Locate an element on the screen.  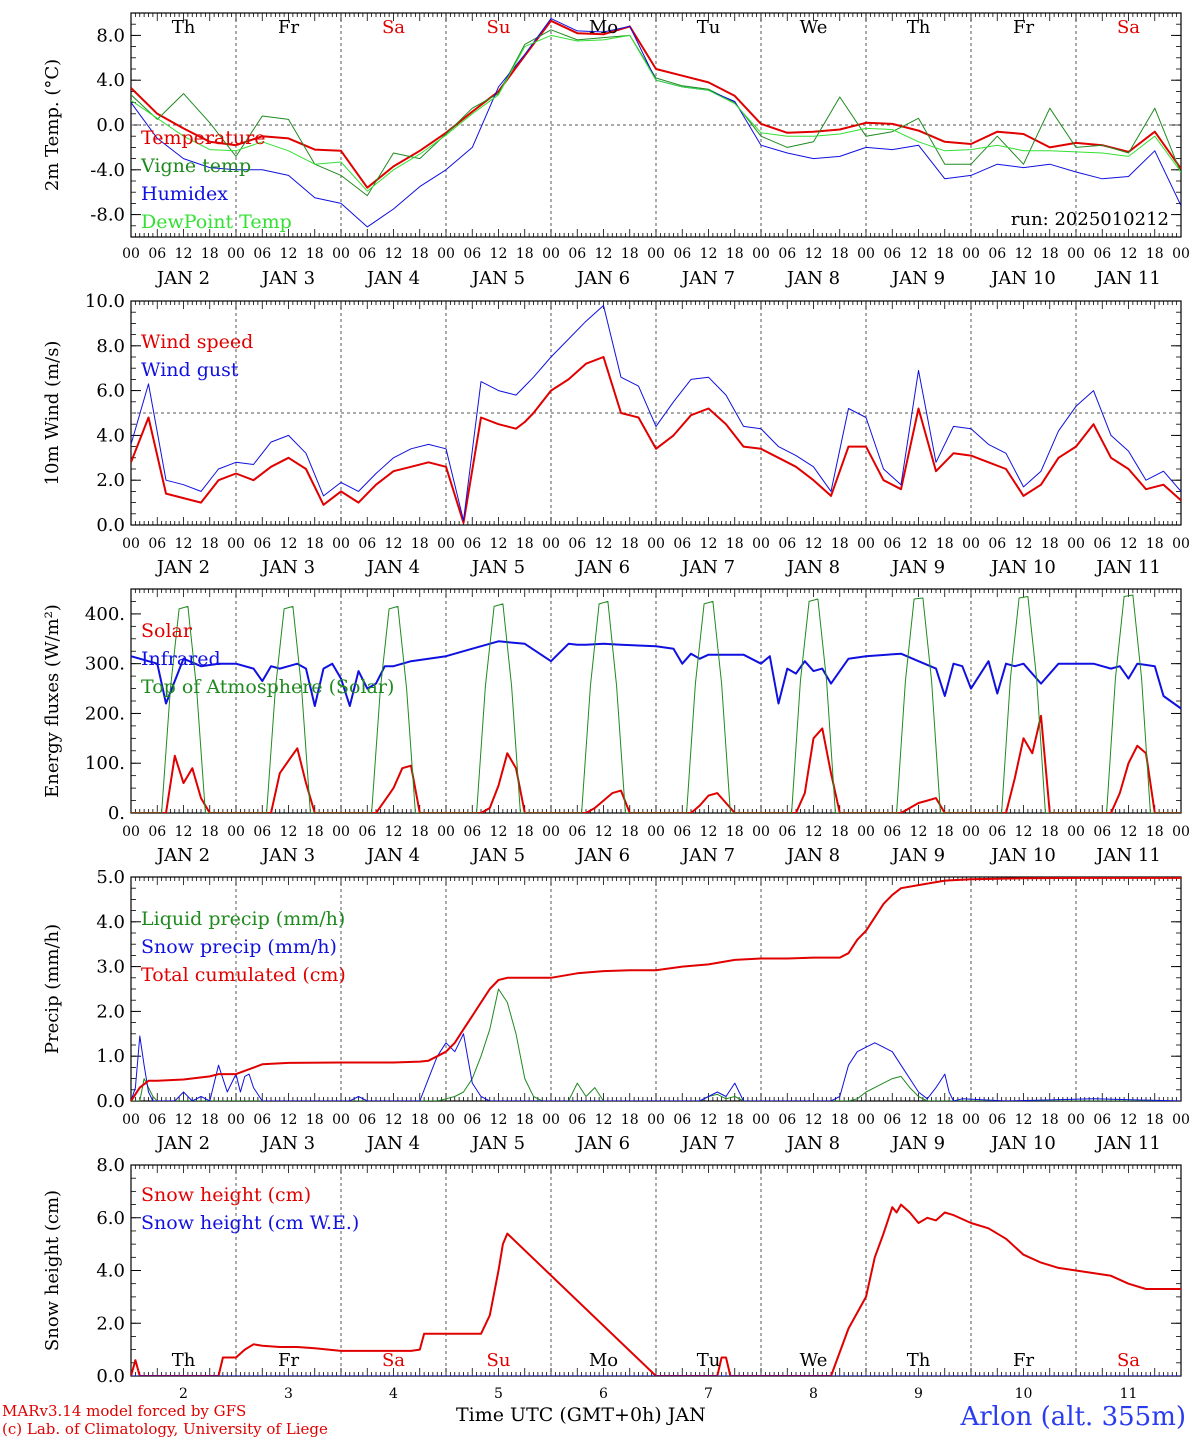
station-label: Arlon (alt. 355m) is located at coordinates (1073, 1417).